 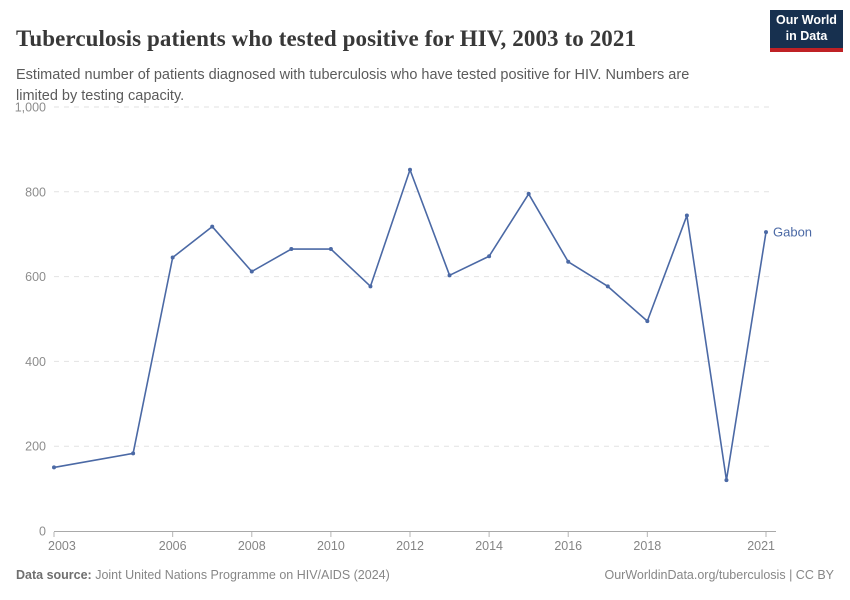 What do you see at coordinates (814, 575) in the screenshot?
I see `license-label: CC BY` at bounding box center [814, 575].